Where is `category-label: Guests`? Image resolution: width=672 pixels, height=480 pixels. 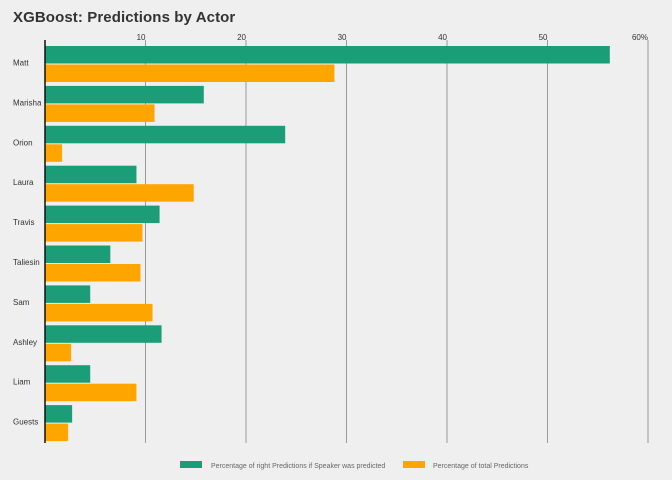
category-label: Guests is located at coordinates (25, 422).